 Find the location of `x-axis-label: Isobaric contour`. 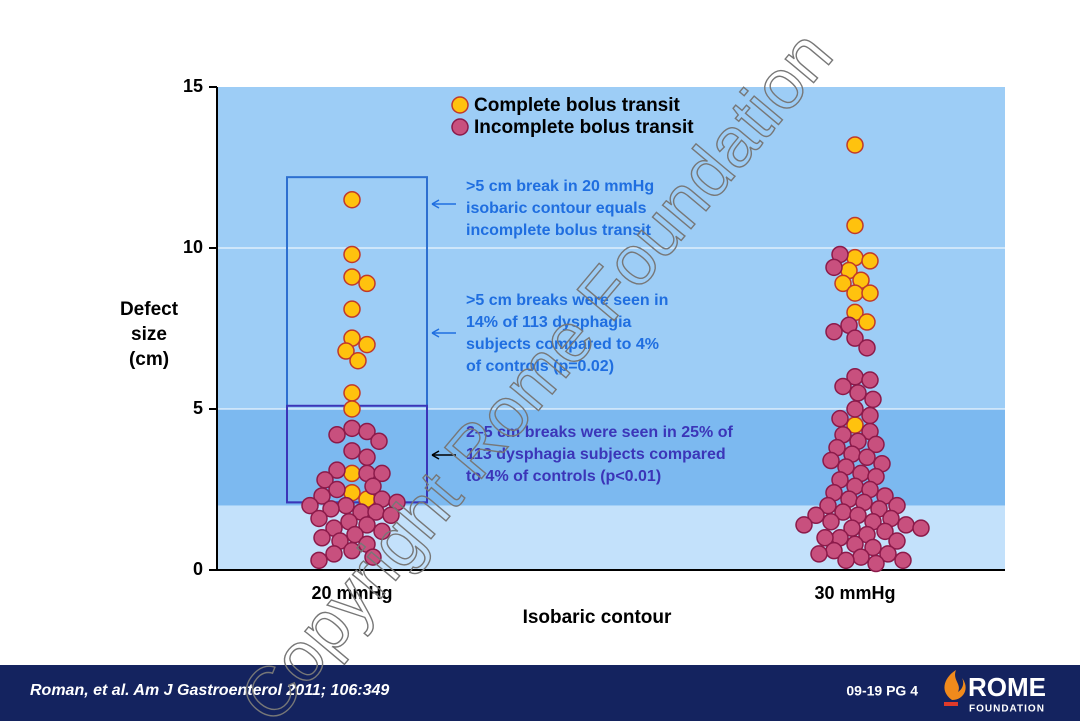

x-axis-label: Isobaric contour is located at coordinates (597, 617).